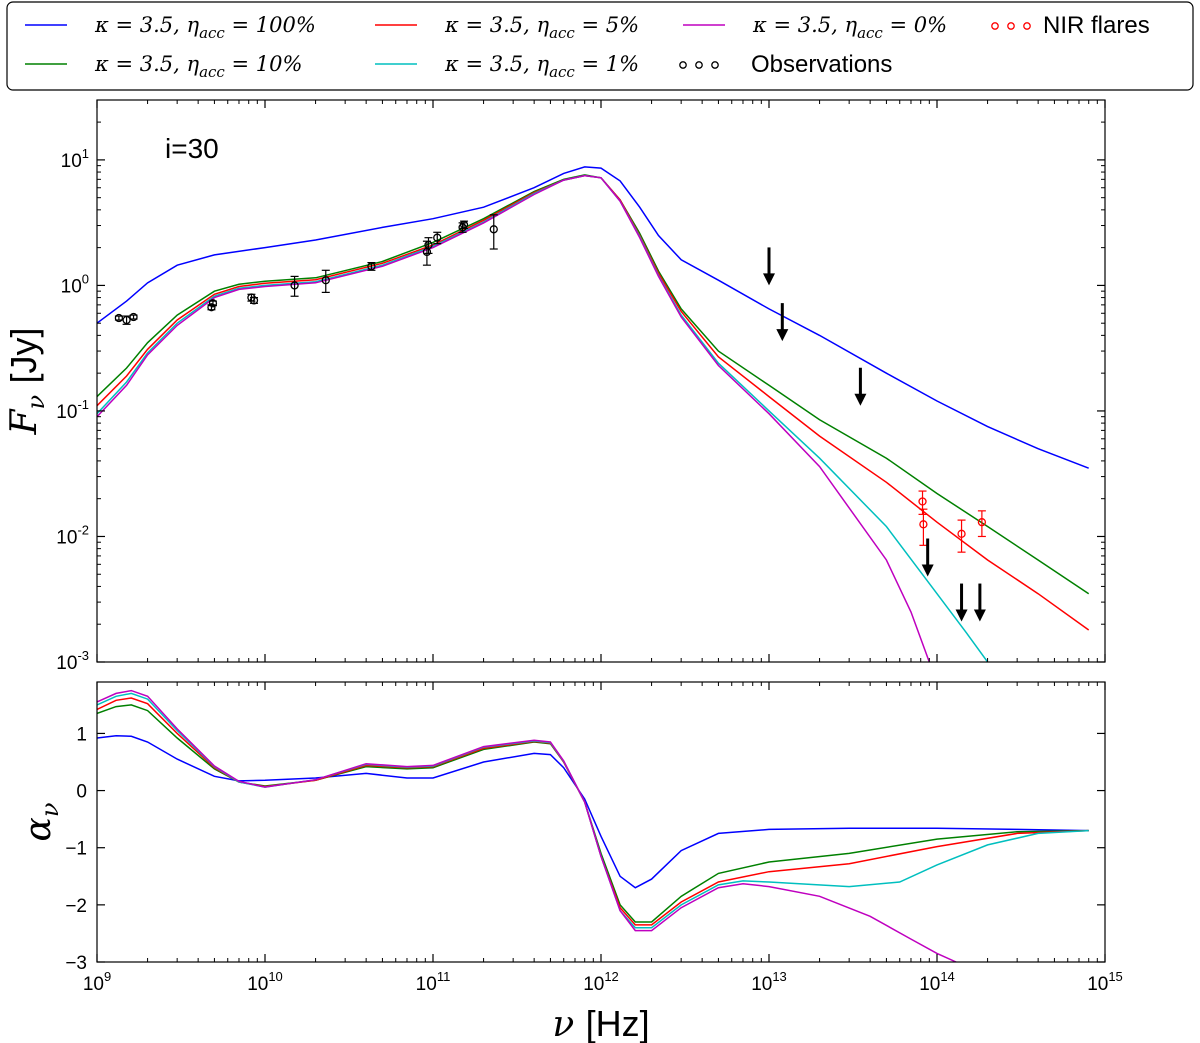 The height and width of the screenshot is (1043, 1200). Describe the element at coordinates (541, 66) in the screenshot. I see `legend-label: κ = 3.5, ηacc = 1%` at that location.